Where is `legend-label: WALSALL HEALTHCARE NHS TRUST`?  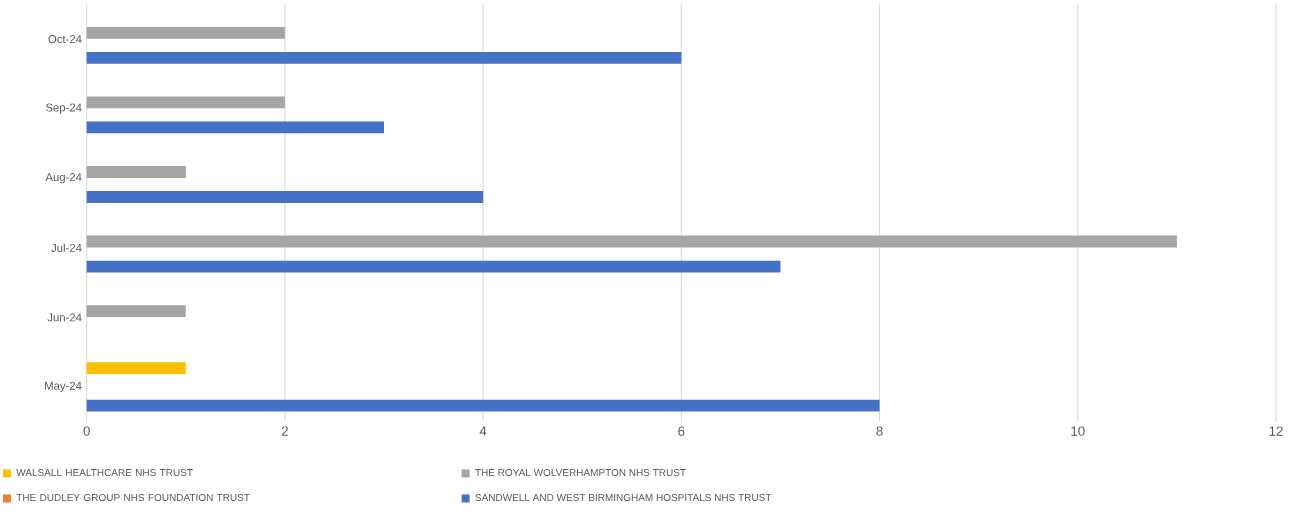 legend-label: WALSALL HEALTHCARE NHS TRUST is located at coordinates (104, 473).